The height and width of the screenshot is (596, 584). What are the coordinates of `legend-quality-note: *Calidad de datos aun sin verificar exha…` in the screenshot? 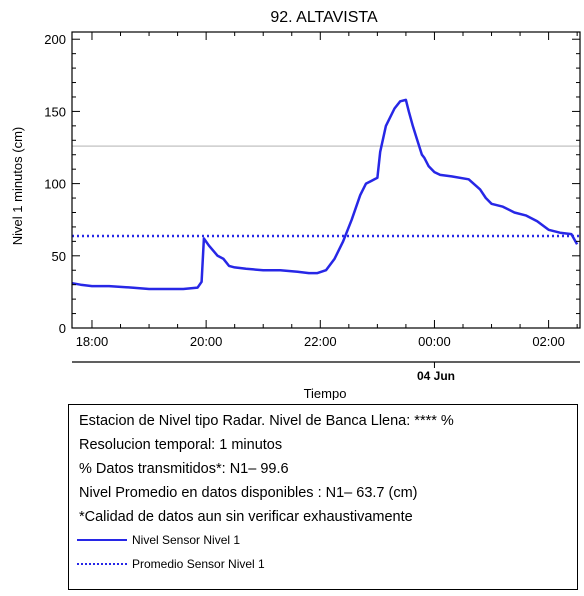 It's located at (246, 517).